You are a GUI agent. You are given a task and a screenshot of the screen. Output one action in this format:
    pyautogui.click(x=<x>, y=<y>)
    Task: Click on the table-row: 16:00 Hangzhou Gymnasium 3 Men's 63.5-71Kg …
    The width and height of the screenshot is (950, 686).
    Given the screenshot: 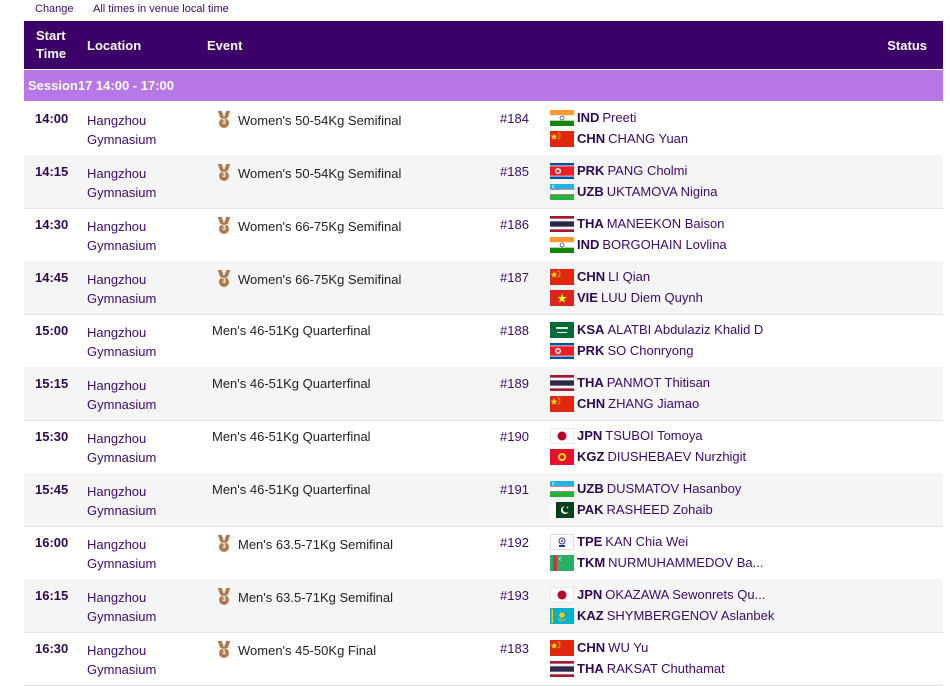 What is the action you would take?
    pyautogui.click(x=483, y=553)
    